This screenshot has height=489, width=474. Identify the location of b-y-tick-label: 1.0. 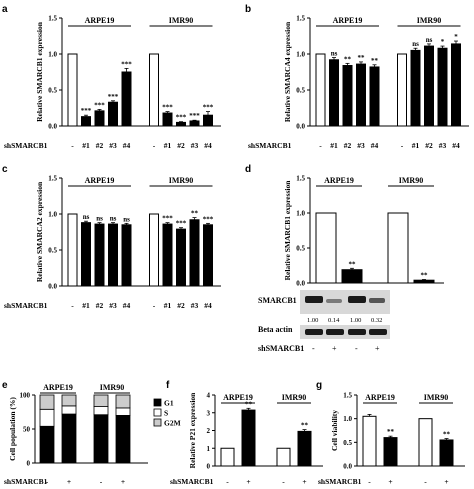
(300, 55).